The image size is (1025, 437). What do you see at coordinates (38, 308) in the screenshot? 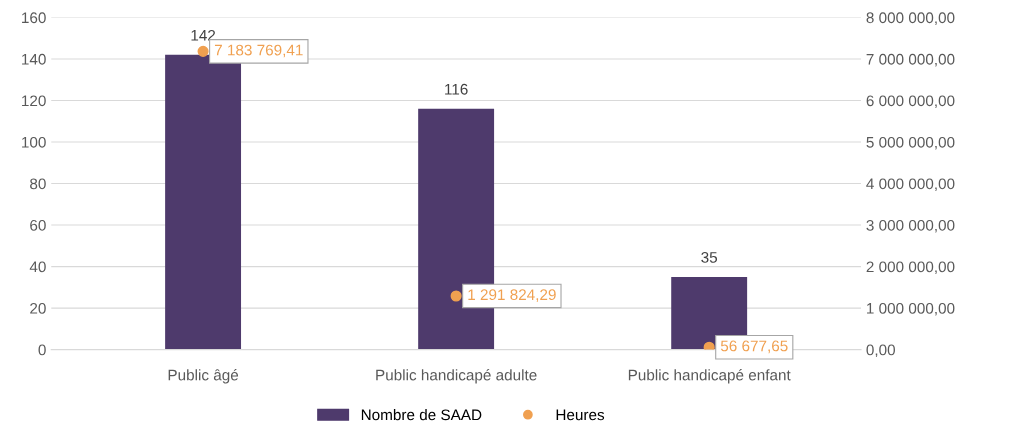
I see `y-tick-label: 20` at bounding box center [38, 308].